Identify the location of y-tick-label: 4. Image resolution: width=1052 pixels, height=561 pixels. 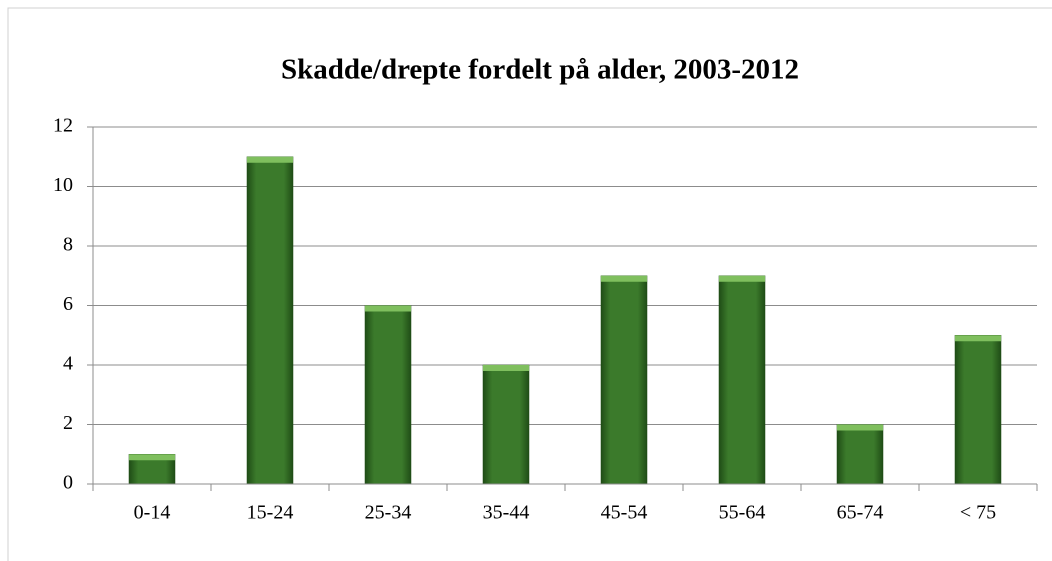
(68, 364).